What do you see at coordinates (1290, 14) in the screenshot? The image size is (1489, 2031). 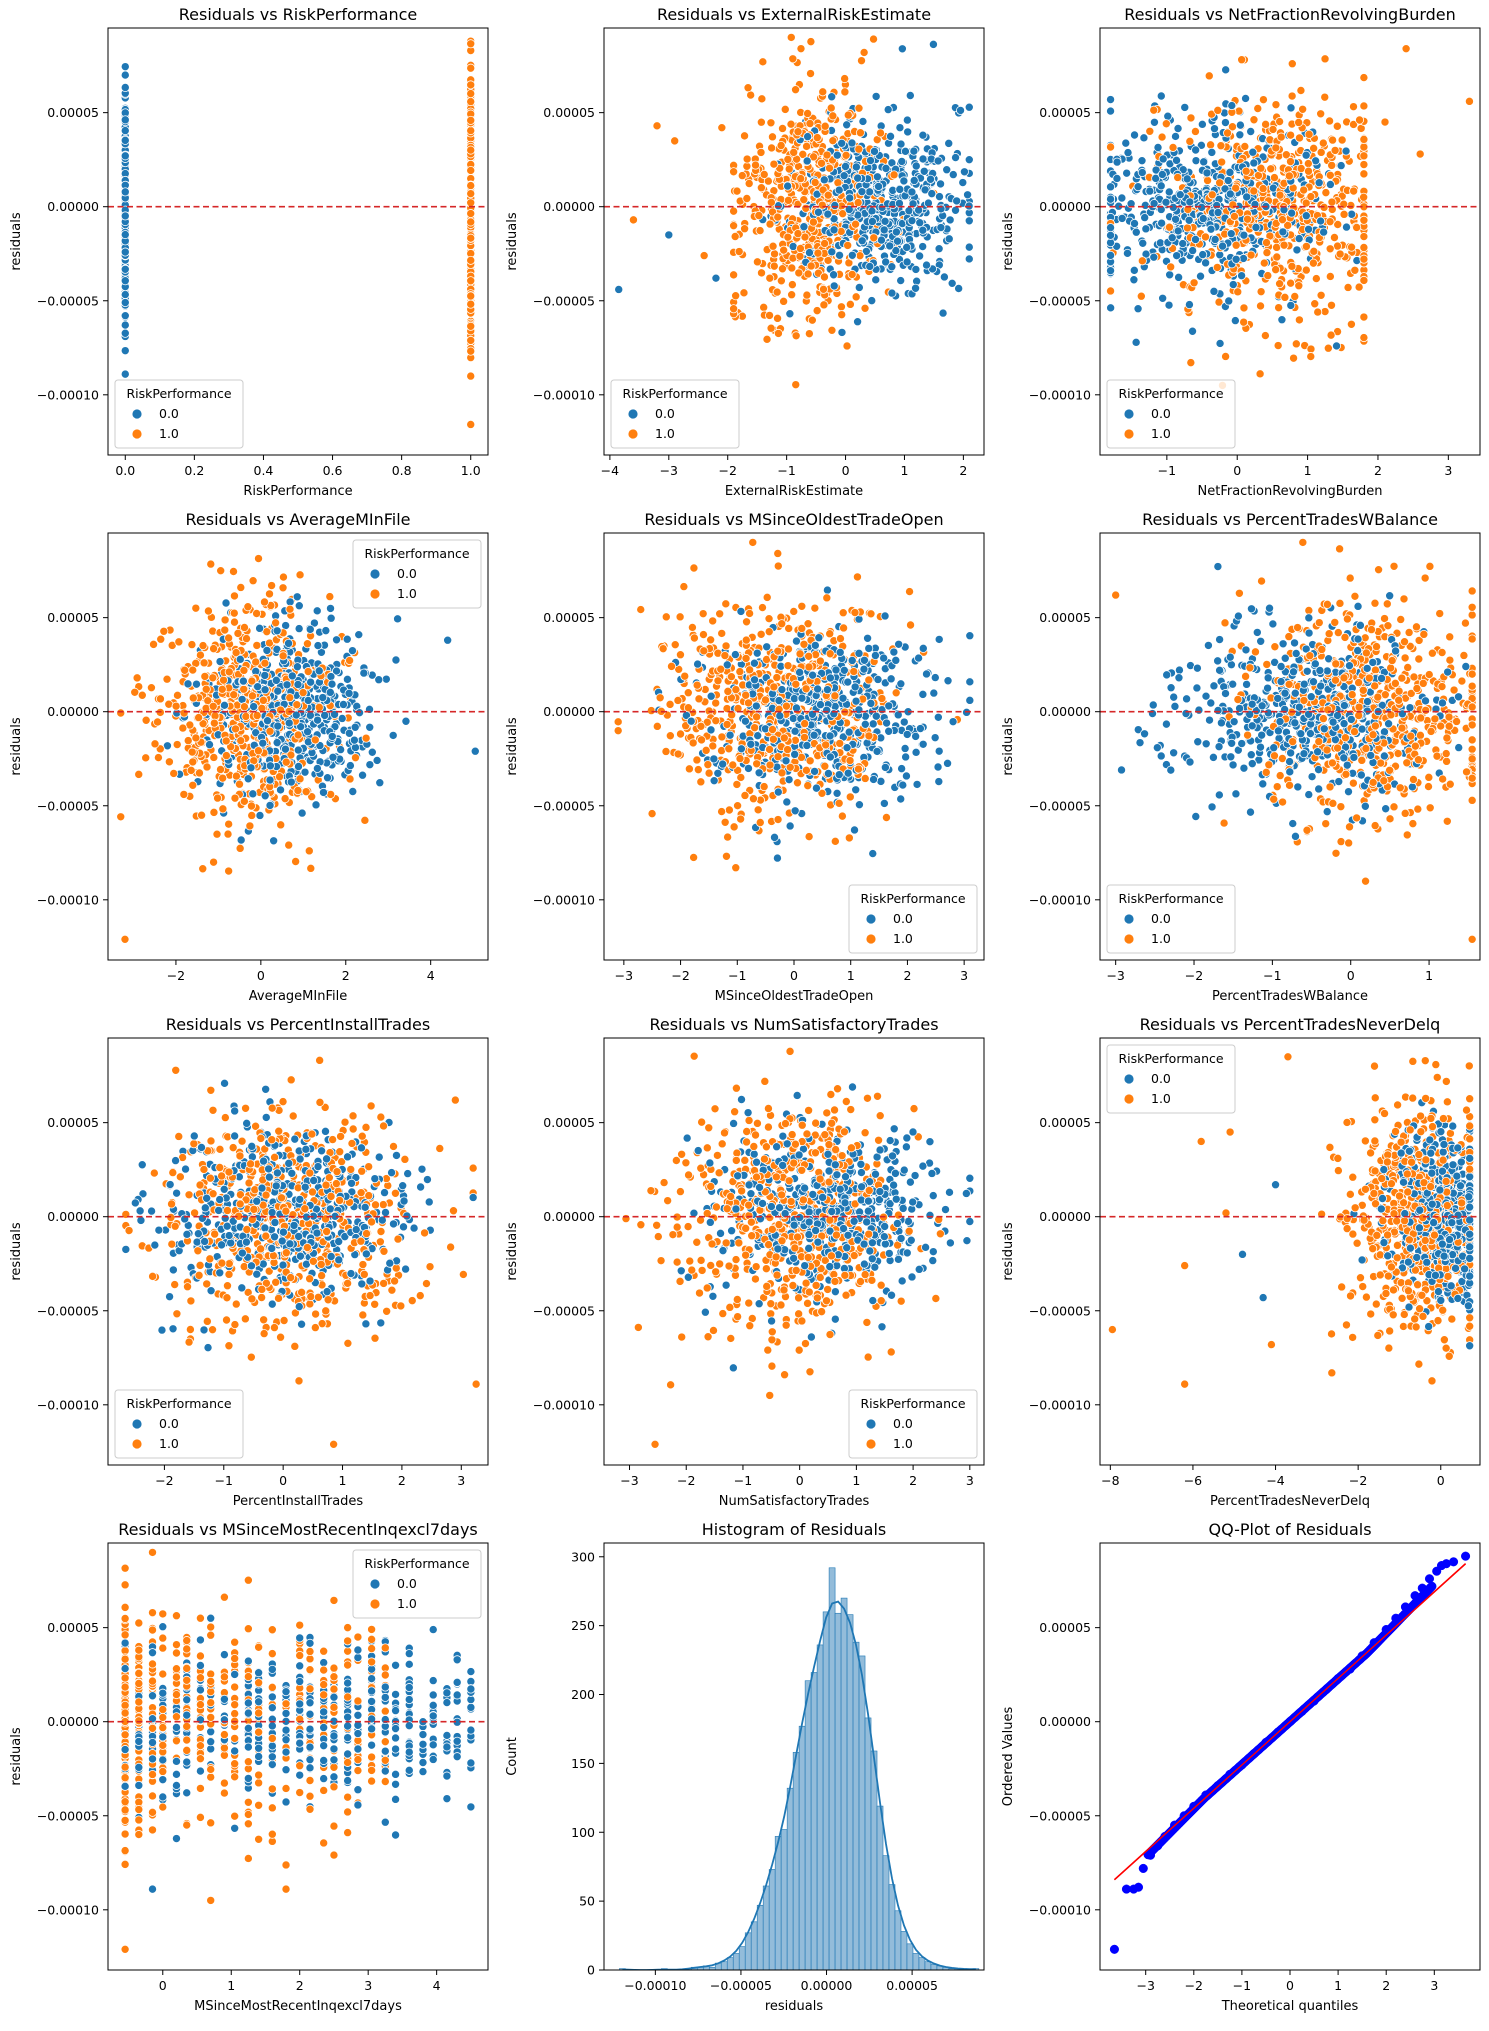 I see `plot-title: Residuals vs NetFractionRevolvingBurden` at bounding box center [1290, 14].